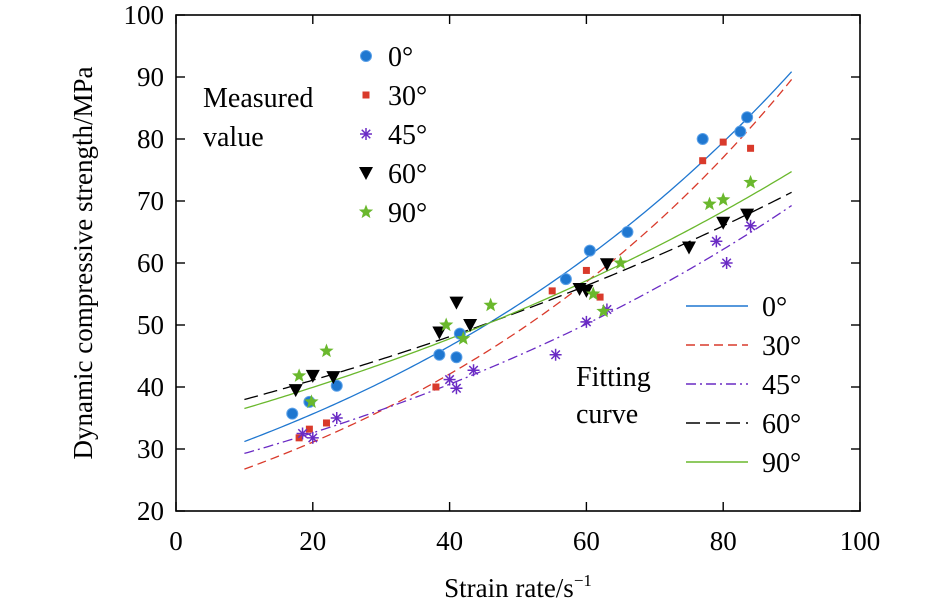 The image size is (945, 610). I want to click on x-axis-title: Strain rate/s−1, so click(518, 587).